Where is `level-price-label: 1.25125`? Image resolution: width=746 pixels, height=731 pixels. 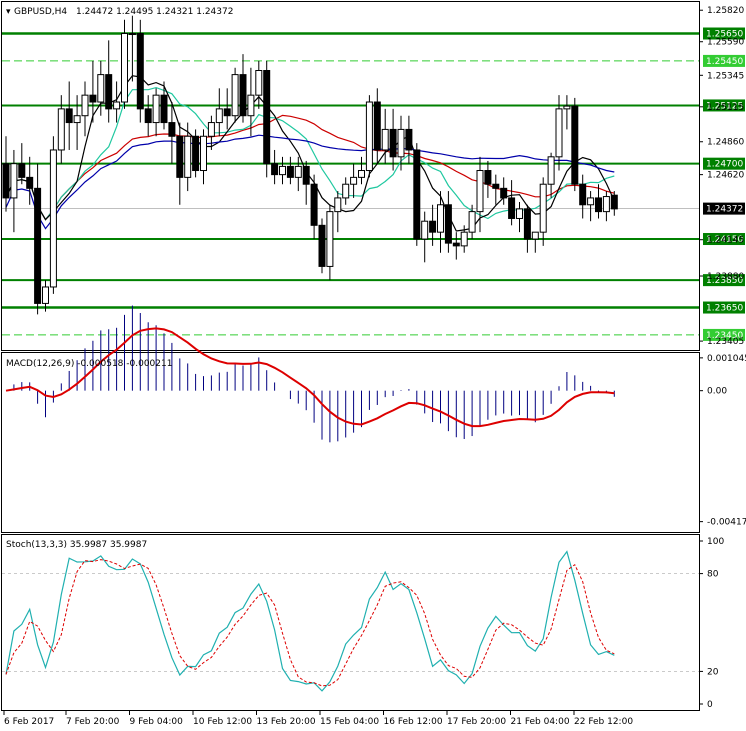 level-price-label: 1.25125 is located at coordinates (724, 106).